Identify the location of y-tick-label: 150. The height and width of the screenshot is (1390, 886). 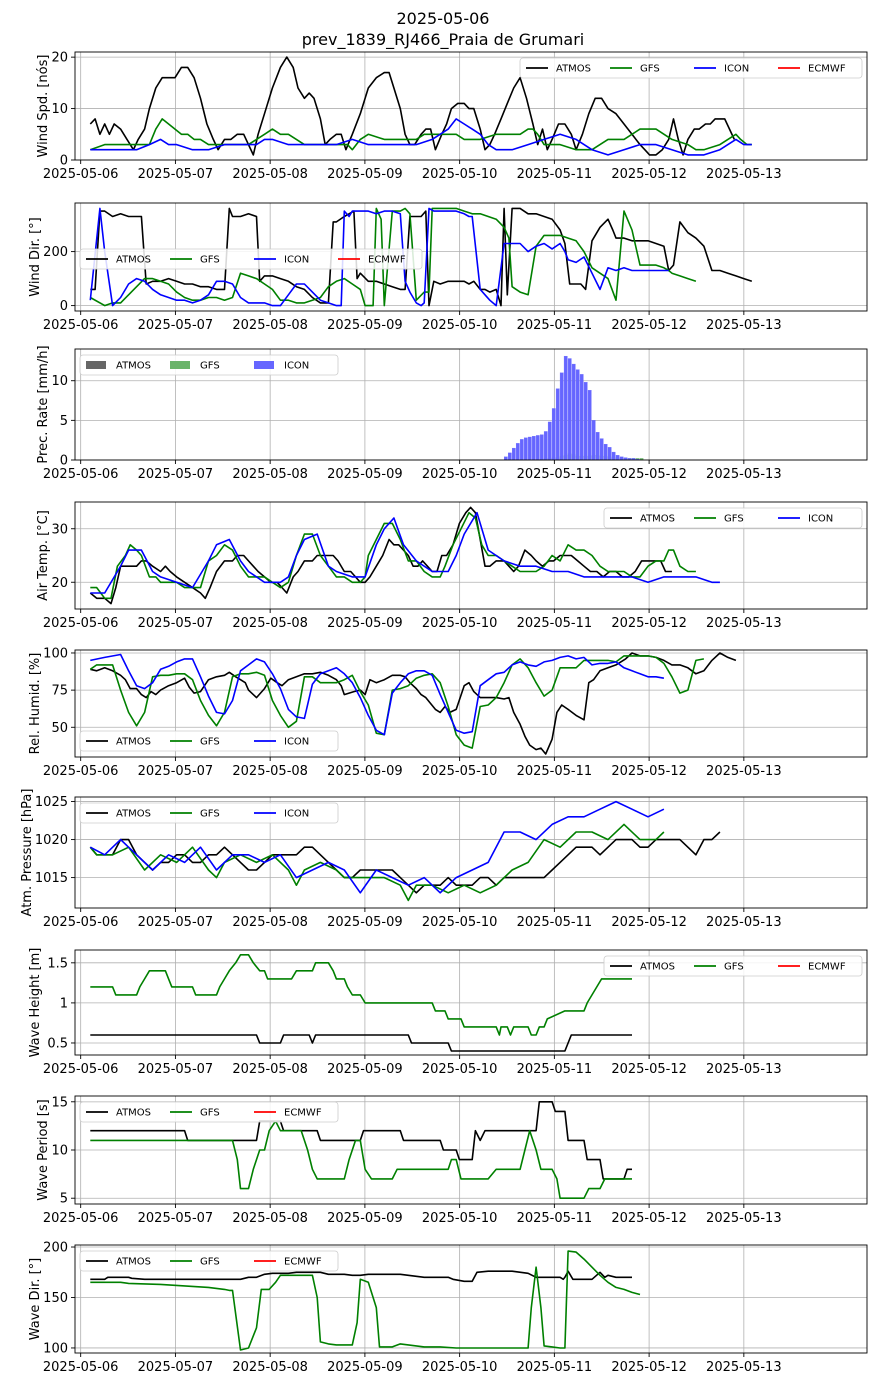
(55, 1298).